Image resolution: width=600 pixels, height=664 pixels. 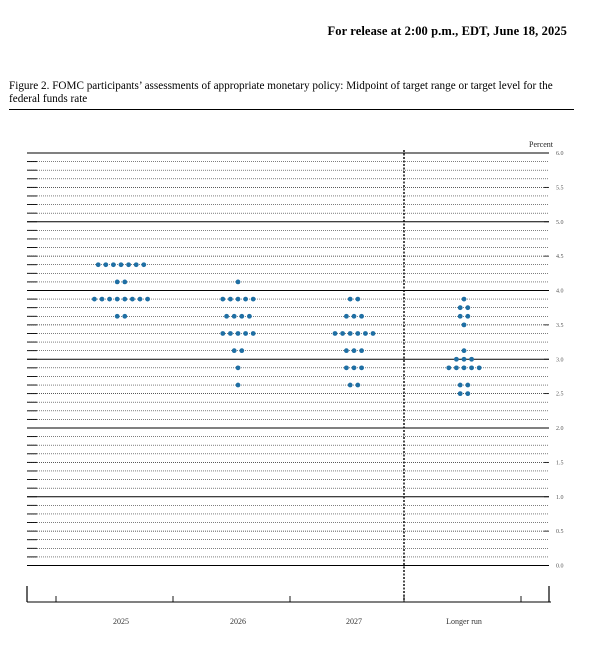 I want to click on y-axis: 0.0 0.5 1.0 1.5 2.0 2.5 3.0 3.5 4.0 4.5 5.0 5.5 6.0, so click(x=554, y=360).